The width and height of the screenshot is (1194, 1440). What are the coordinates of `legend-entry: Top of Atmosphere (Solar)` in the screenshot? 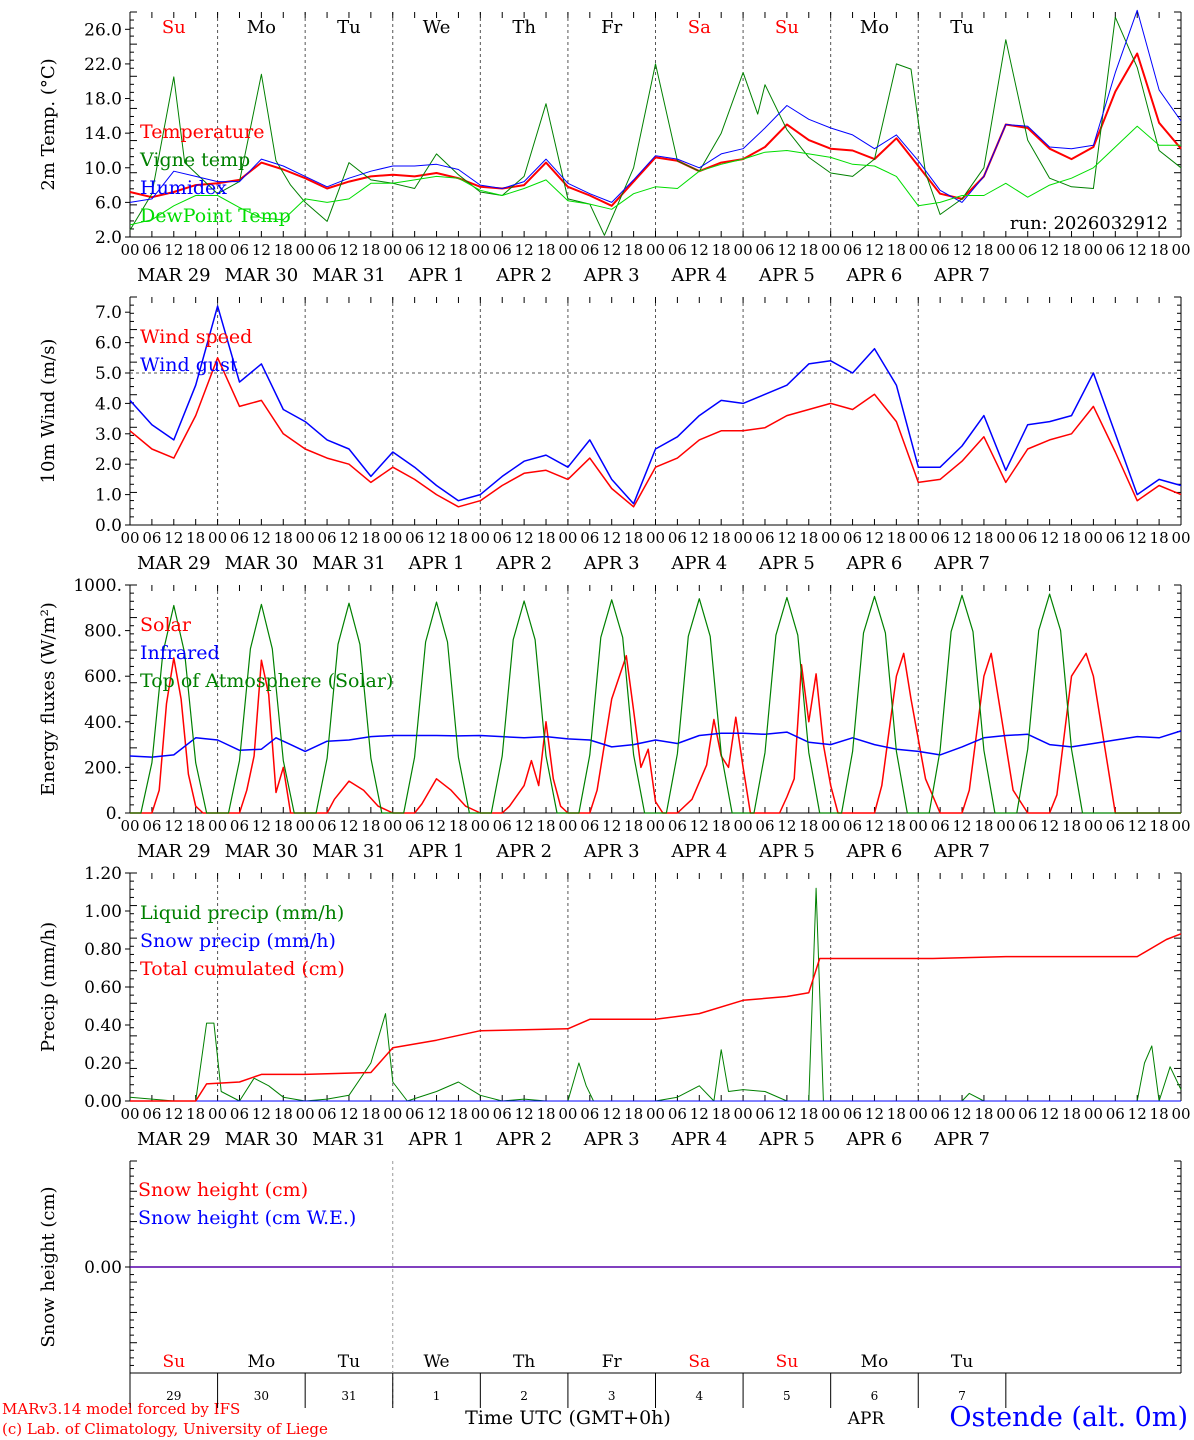 It's located at (266, 681).